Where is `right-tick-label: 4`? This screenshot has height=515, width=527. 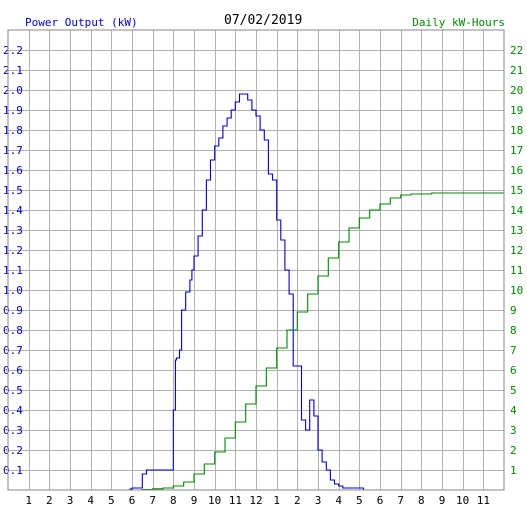
right-tick-label: 4 is located at coordinates (513, 410).